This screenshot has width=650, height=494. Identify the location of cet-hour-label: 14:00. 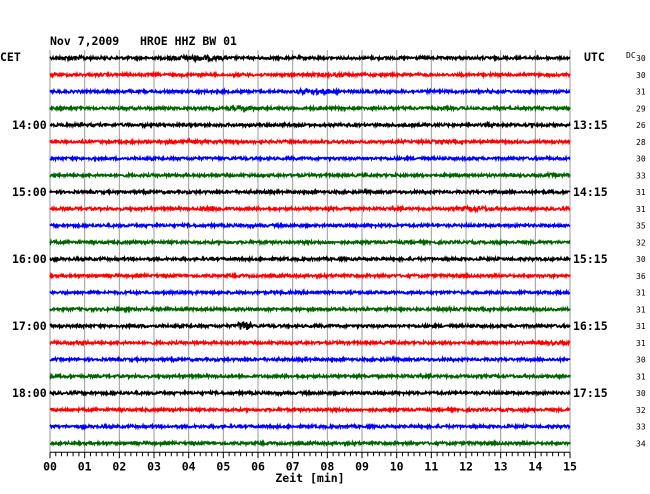
(29, 125).